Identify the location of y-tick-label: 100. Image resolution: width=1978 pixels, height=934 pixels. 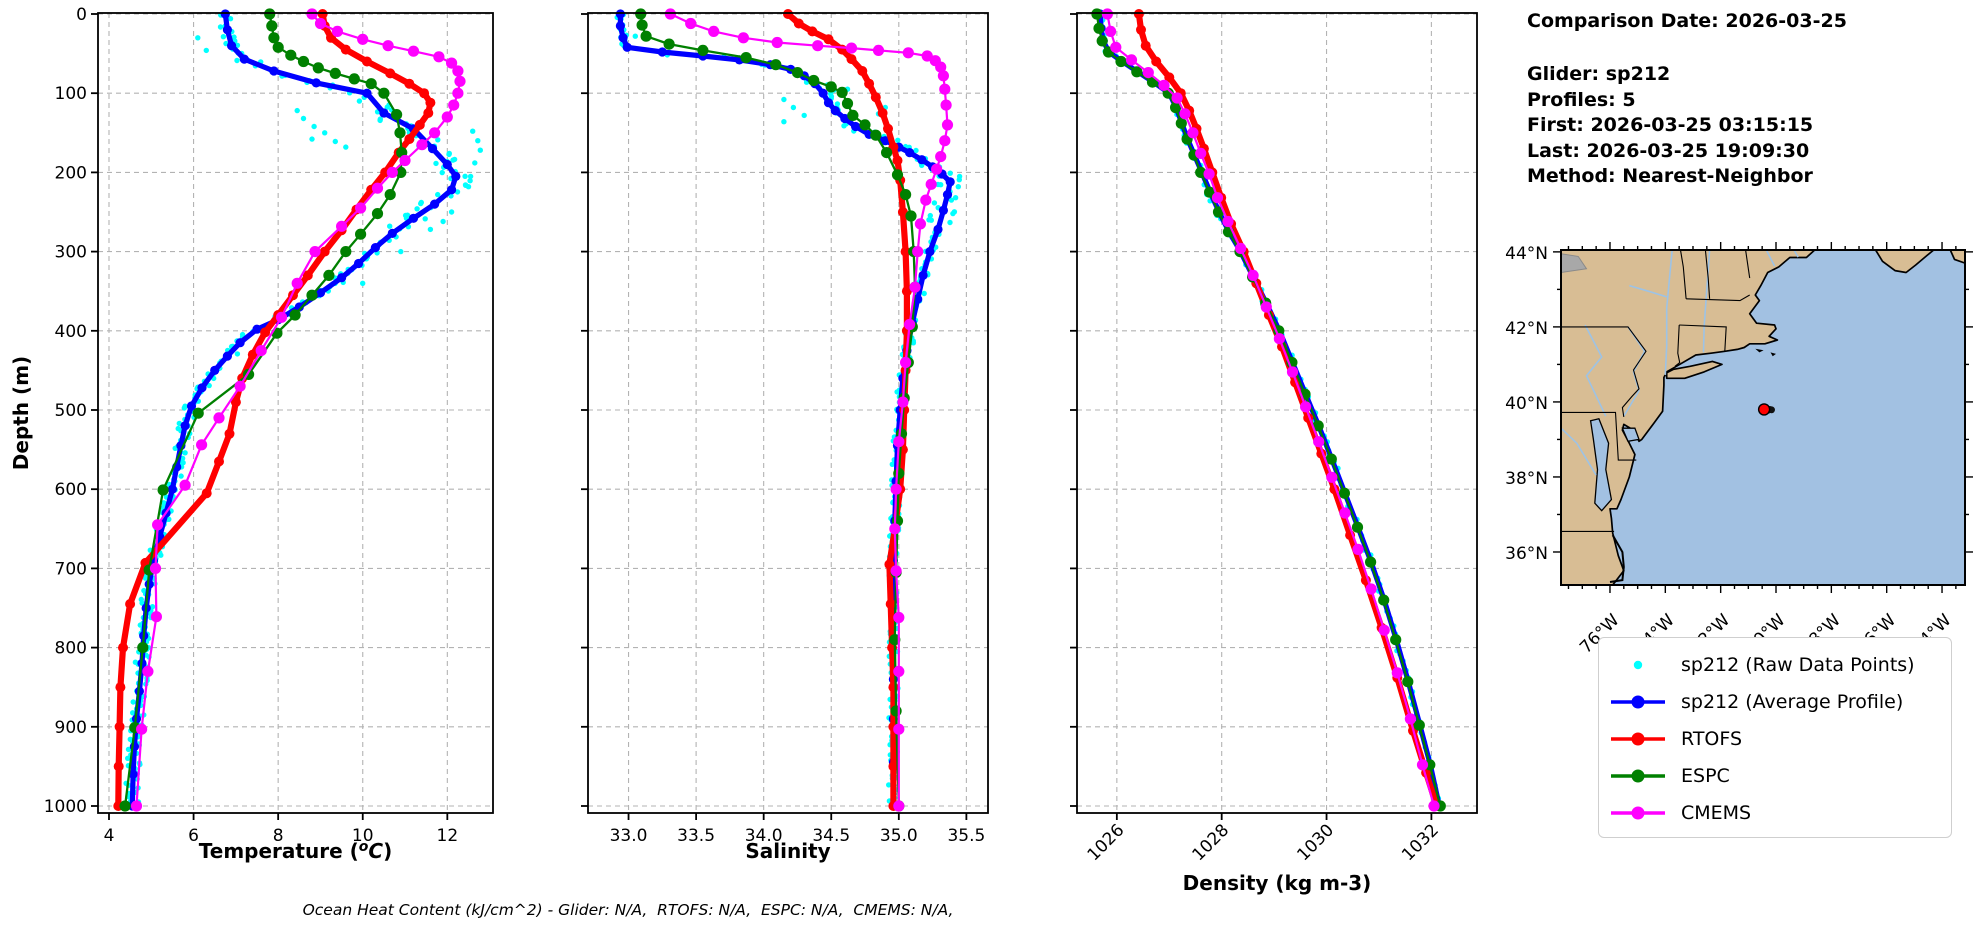
(71, 94).